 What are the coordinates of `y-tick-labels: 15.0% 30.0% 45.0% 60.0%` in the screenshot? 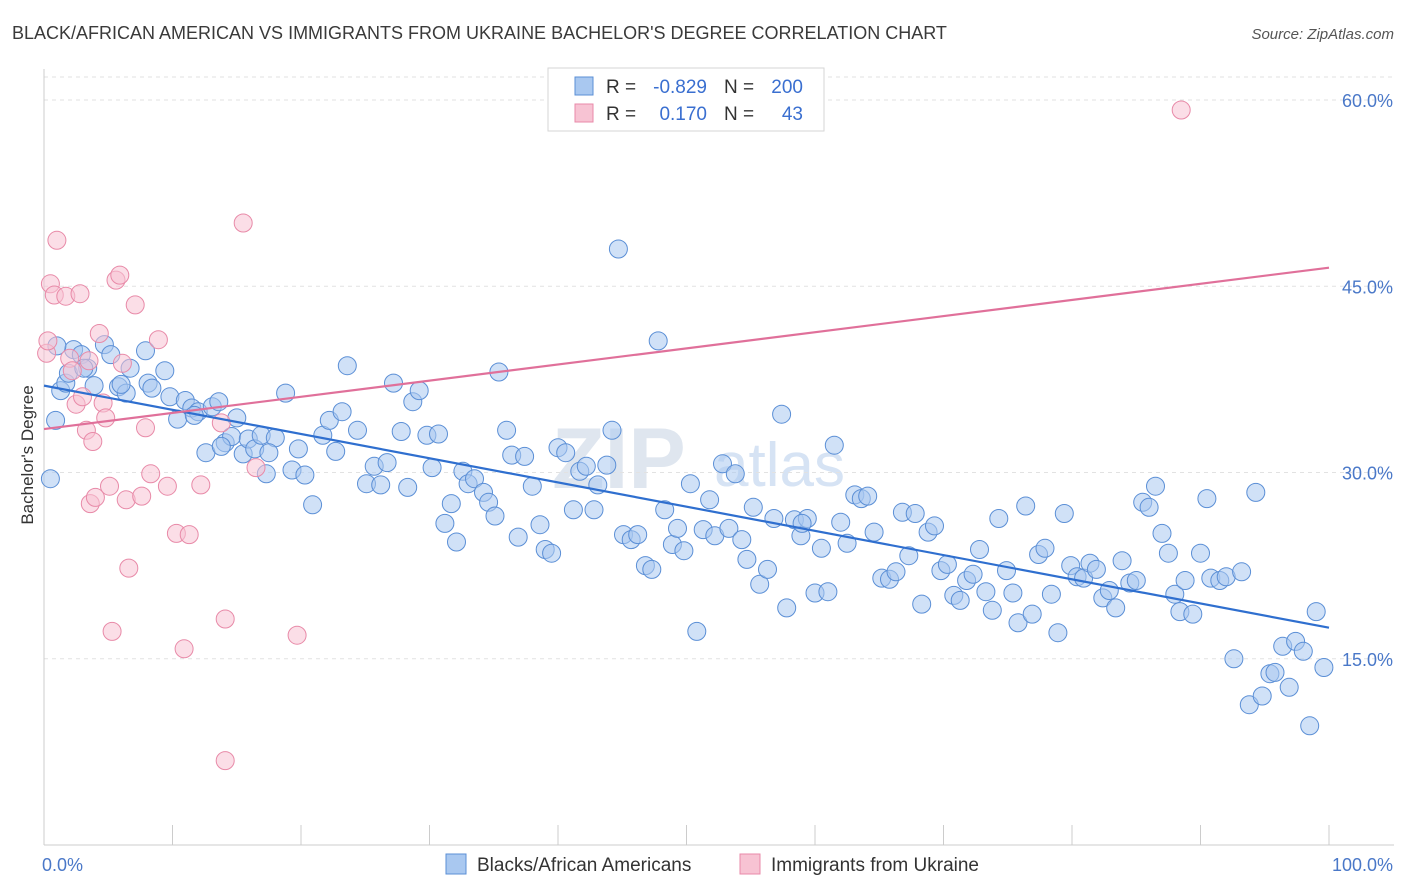 It's located at (1367, 380).